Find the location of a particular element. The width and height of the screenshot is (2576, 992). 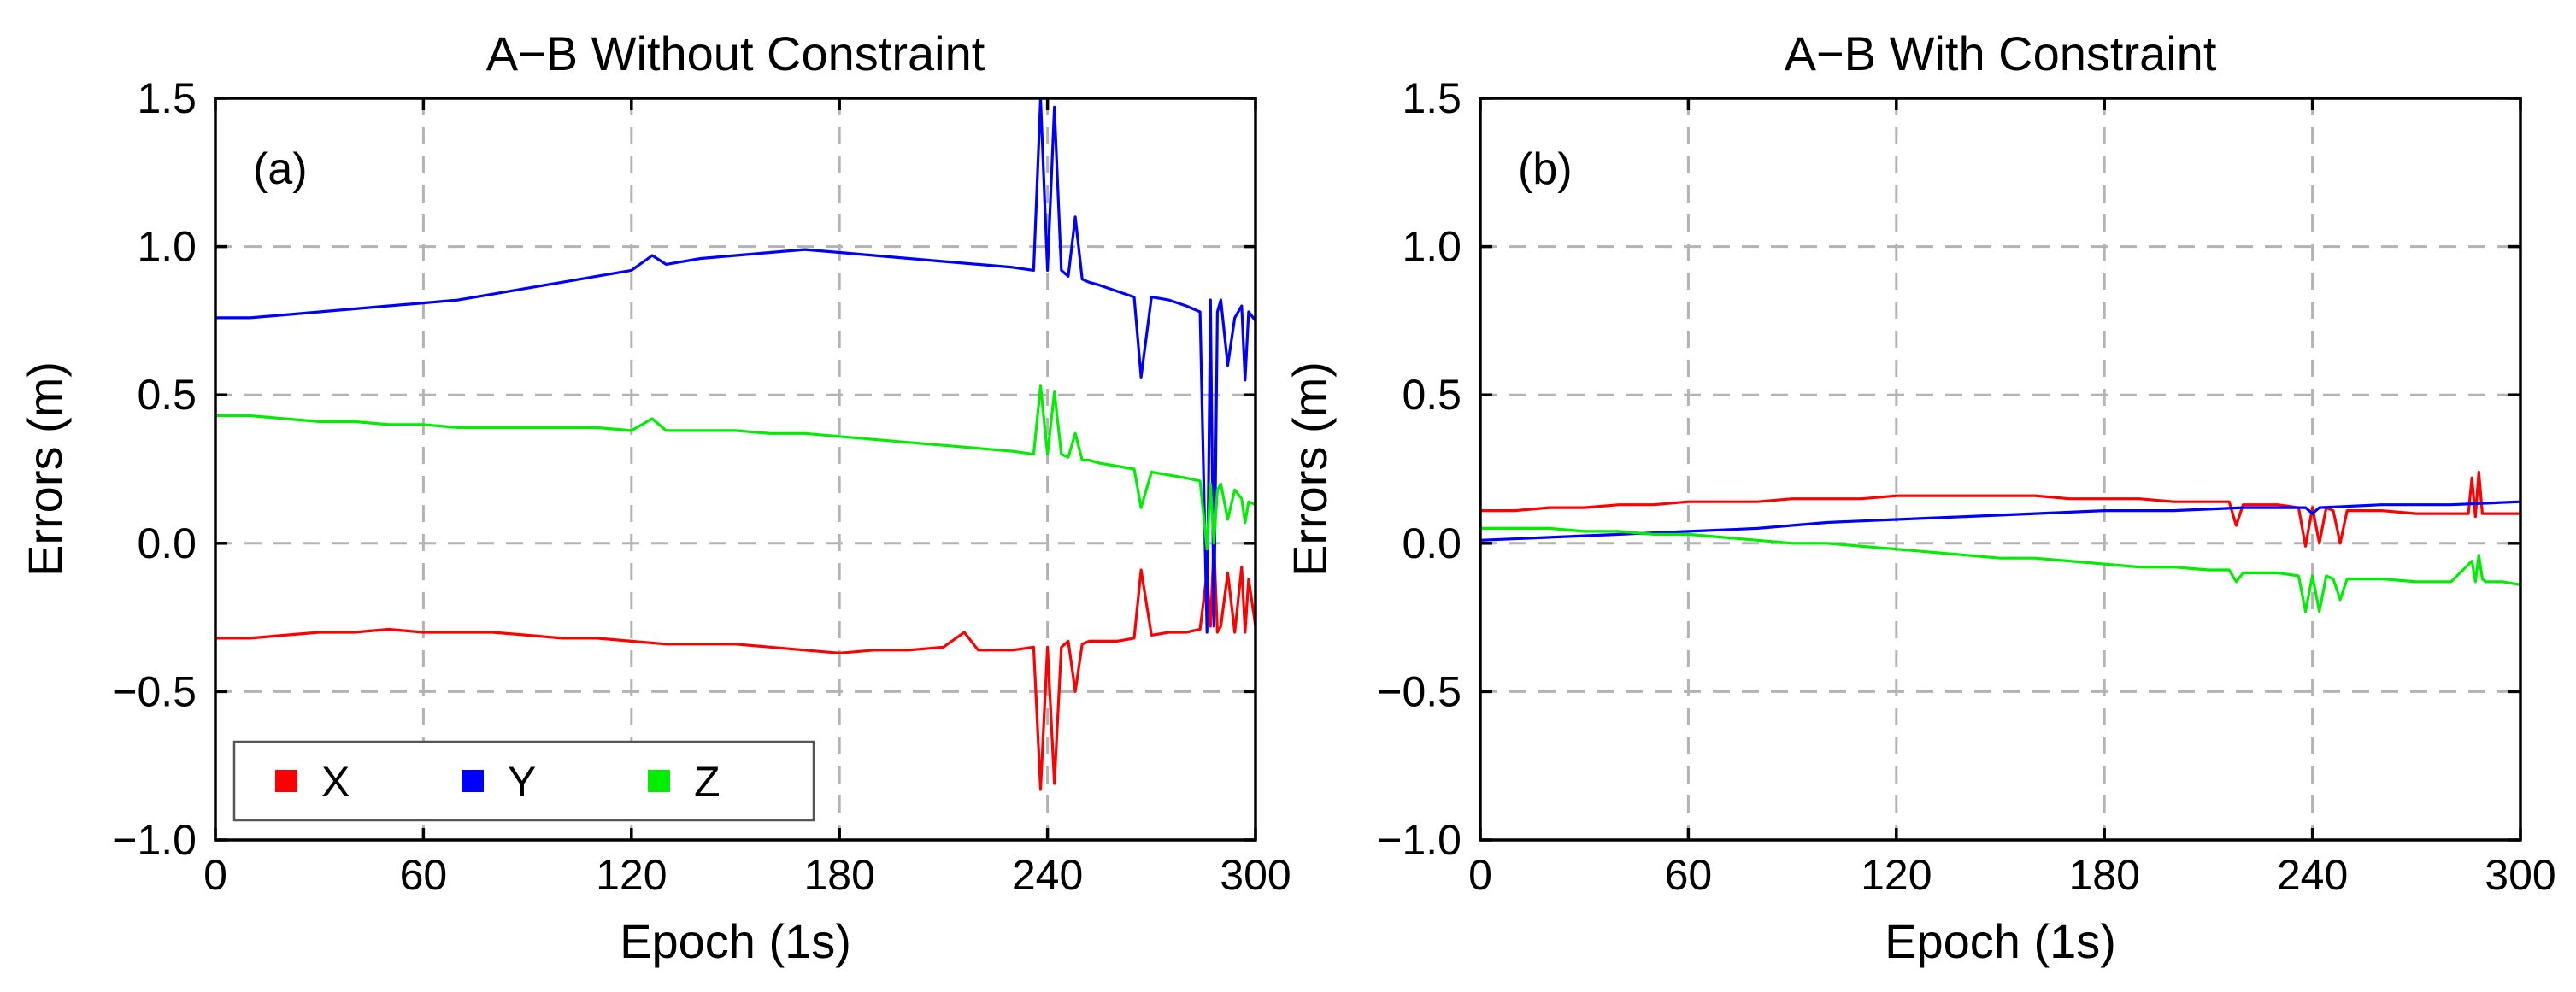

chart-title: A−B Without Constraint is located at coordinates (735, 53).